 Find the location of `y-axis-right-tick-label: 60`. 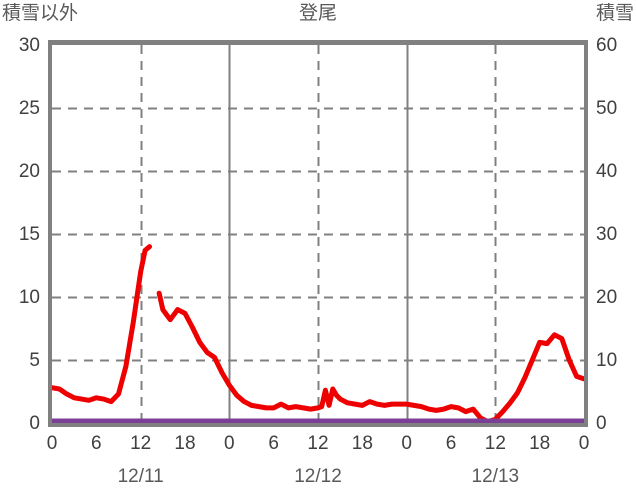

y-axis-right-tick-label: 60 is located at coordinates (607, 45).